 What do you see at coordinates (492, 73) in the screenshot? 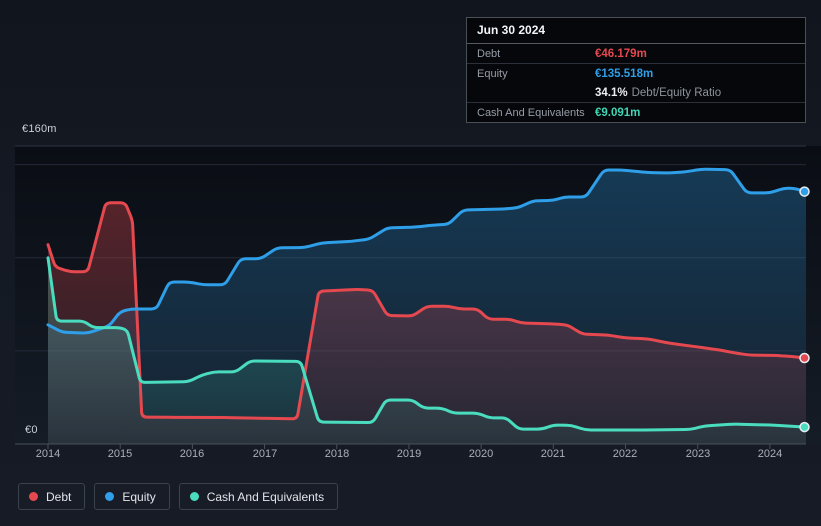
I see `tooltip-equity-label: Equity` at bounding box center [492, 73].